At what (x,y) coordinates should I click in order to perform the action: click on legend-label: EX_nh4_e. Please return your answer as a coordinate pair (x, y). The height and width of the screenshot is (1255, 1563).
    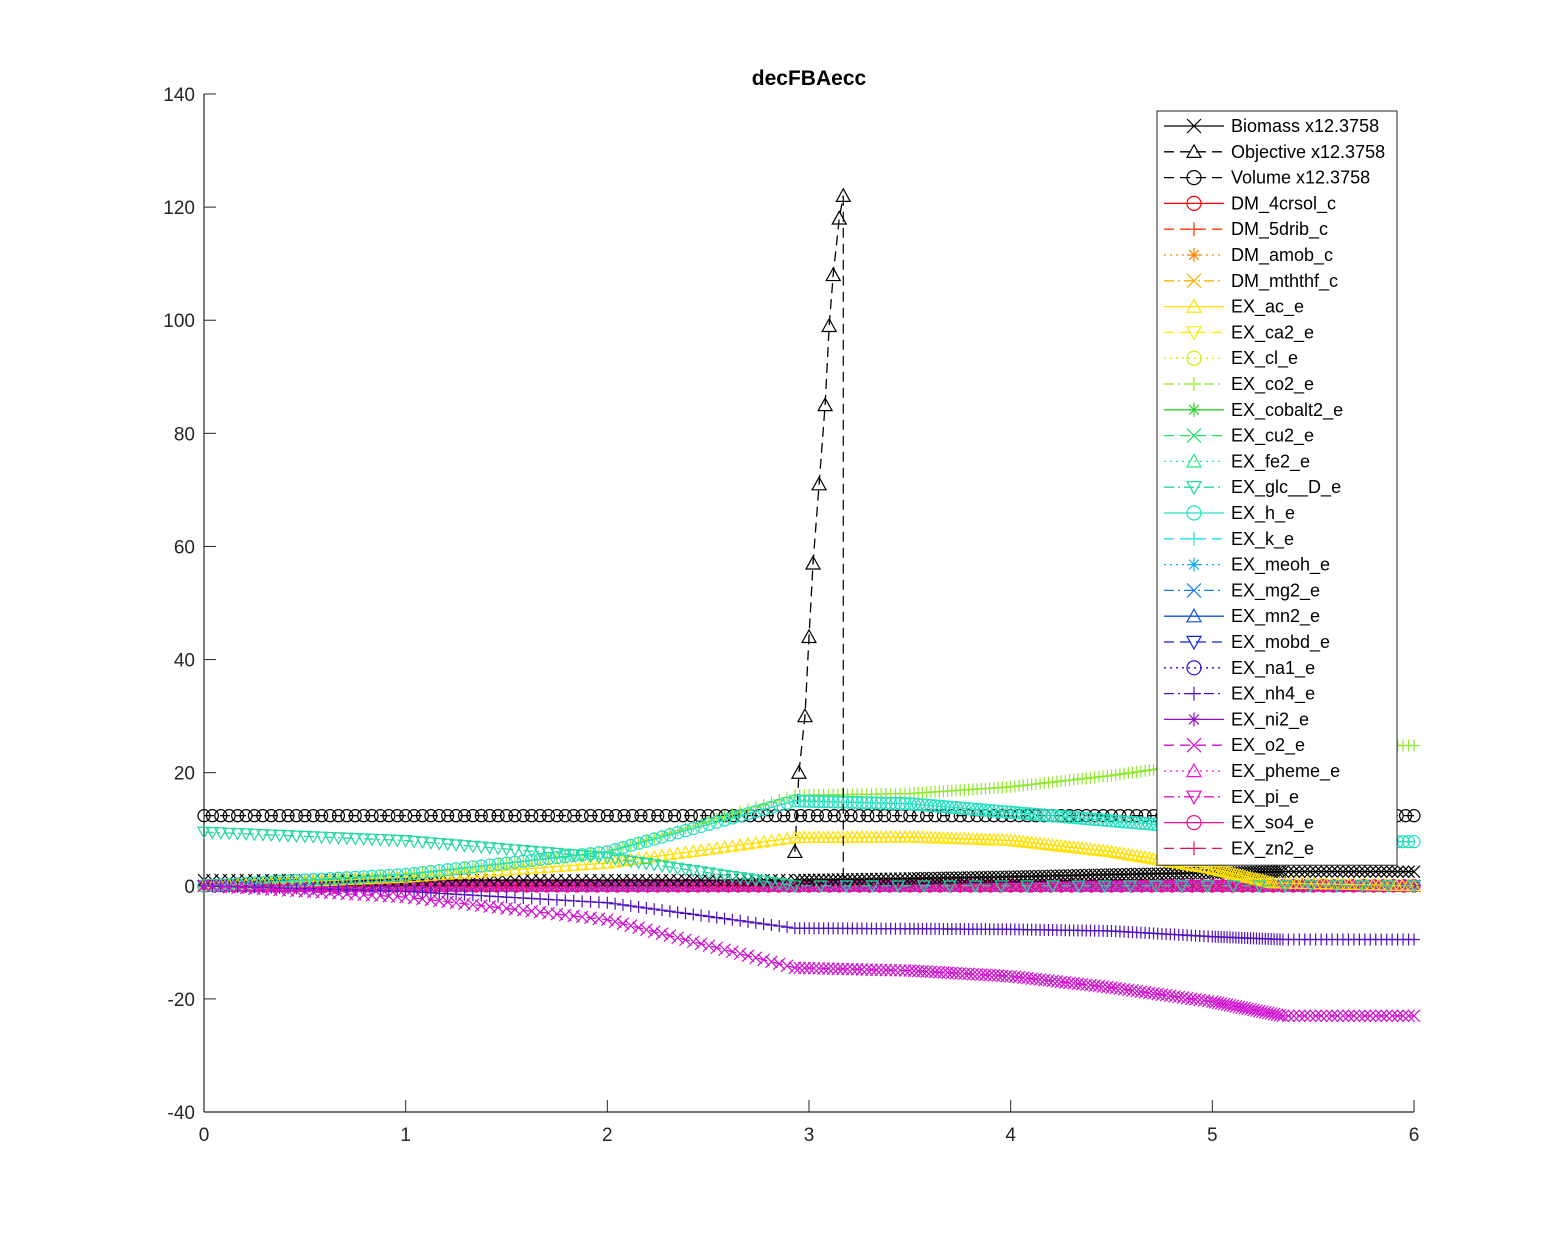
    Looking at the image, I should click on (1273, 694).